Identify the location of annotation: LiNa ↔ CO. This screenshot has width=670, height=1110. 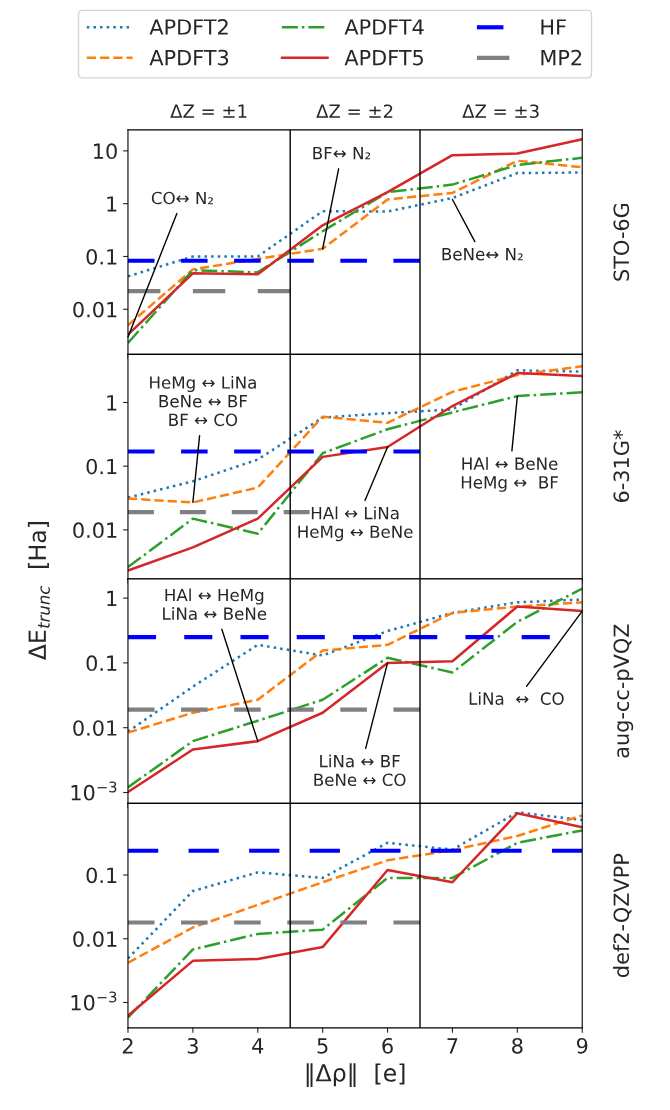
(516, 698).